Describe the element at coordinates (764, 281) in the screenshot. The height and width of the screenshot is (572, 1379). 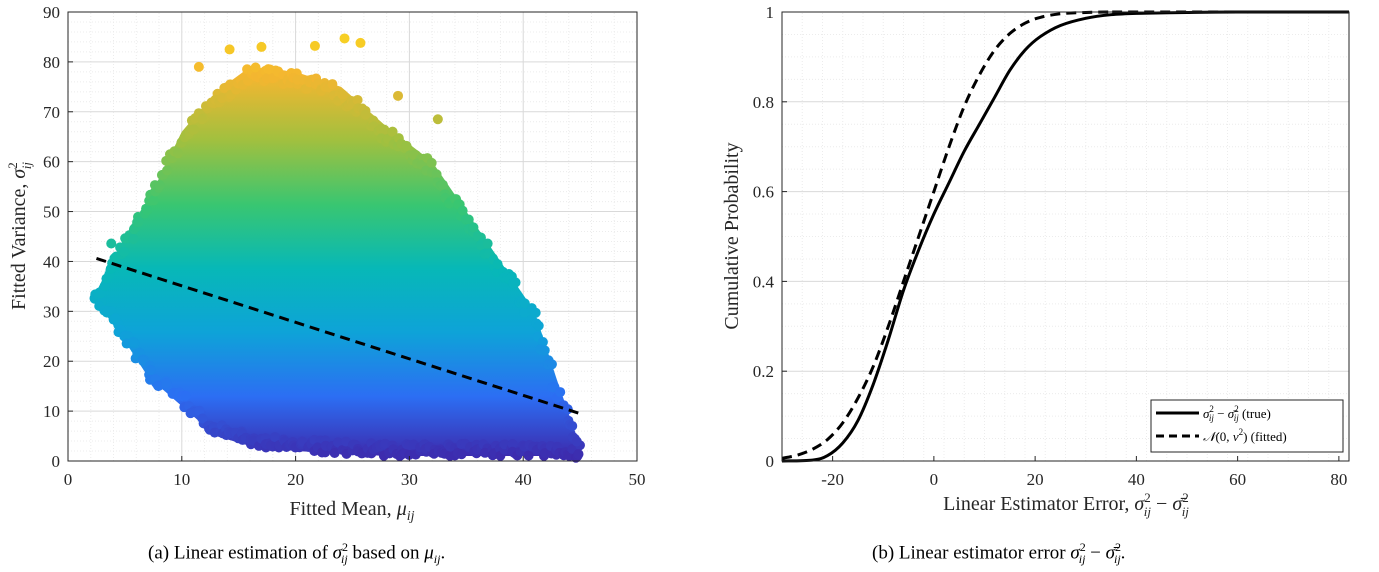
I see `y-tick-label: 0.4` at that location.